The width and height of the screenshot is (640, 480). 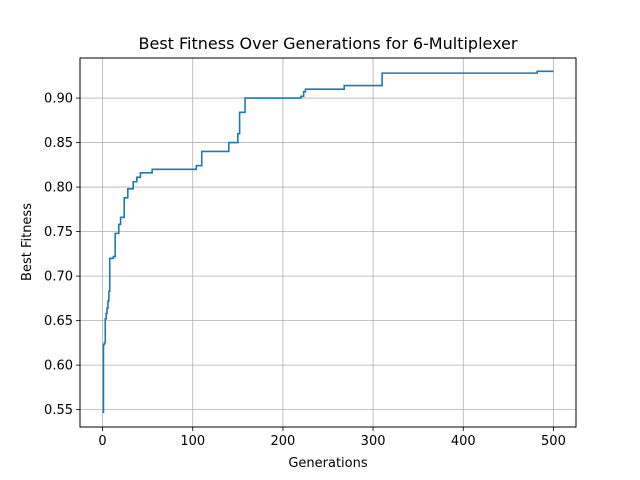 I want to click on y-tick-label: 0.90, so click(x=58, y=99).